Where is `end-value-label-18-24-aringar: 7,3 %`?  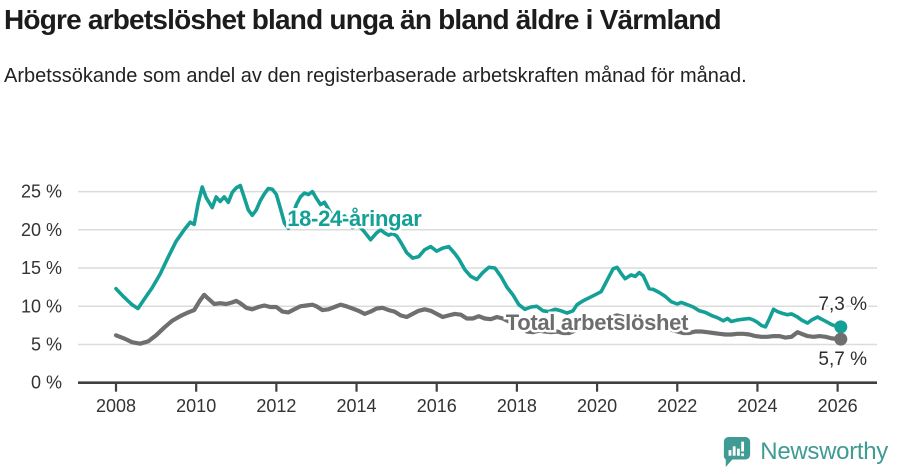 end-value-label-18-24-aringar: 7,3 % is located at coordinates (842, 304).